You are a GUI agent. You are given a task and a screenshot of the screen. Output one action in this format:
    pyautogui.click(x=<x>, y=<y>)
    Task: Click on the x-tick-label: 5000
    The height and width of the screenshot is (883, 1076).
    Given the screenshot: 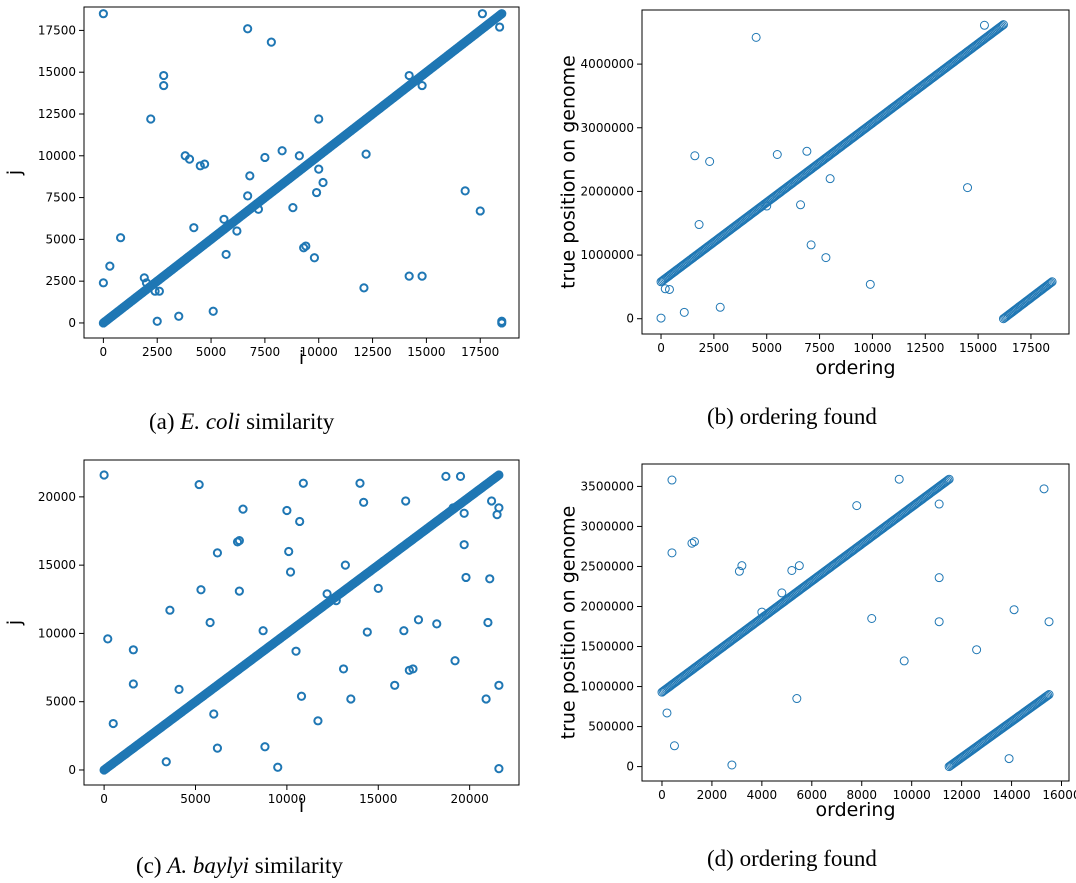 What is the action you would take?
    pyautogui.click(x=211, y=352)
    